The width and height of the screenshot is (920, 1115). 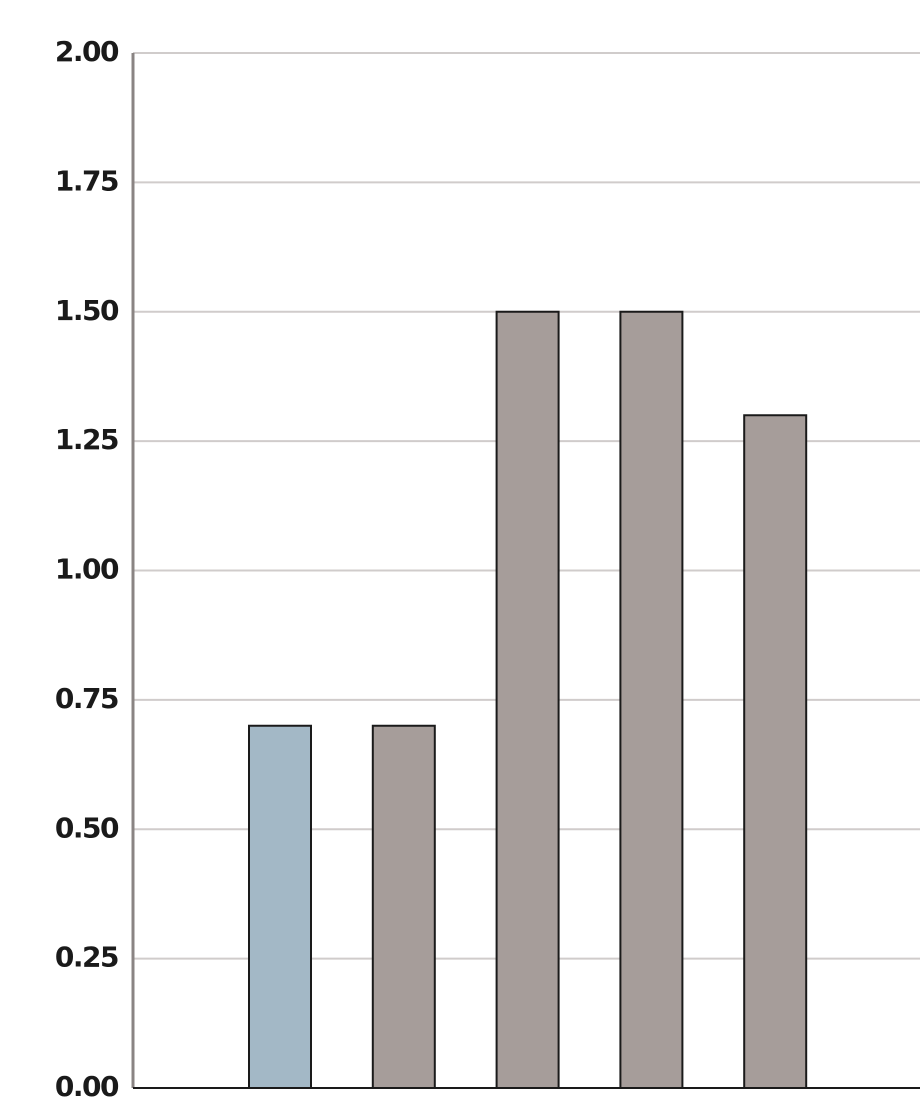 What do you see at coordinates (86, 439) in the screenshot?
I see `y-tick-label: 1.25` at bounding box center [86, 439].